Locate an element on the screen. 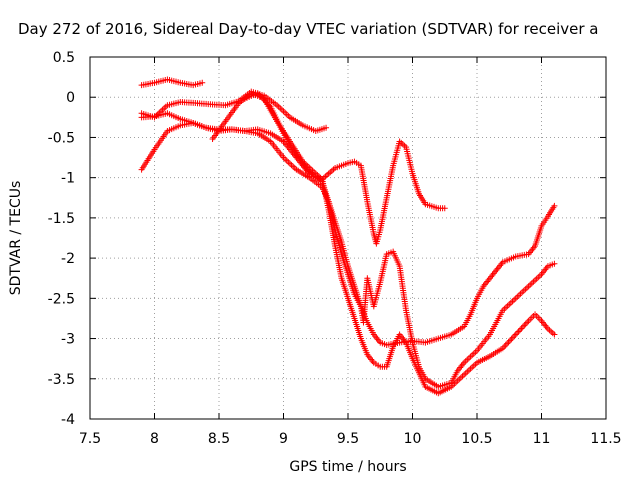 This screenshot has height=480, width=640. x-tick-label: 10 is located at coordinates (413, 439).